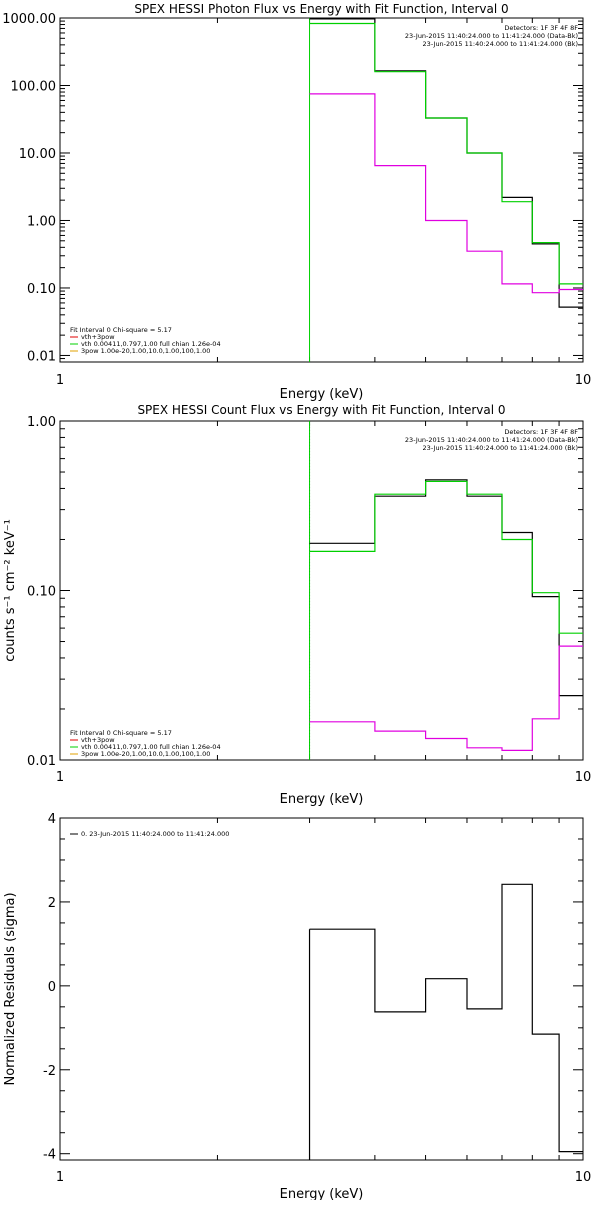 This screenshot has width=600, height=1205. I want to click on y-tick-label: 4, so click(52, 819).